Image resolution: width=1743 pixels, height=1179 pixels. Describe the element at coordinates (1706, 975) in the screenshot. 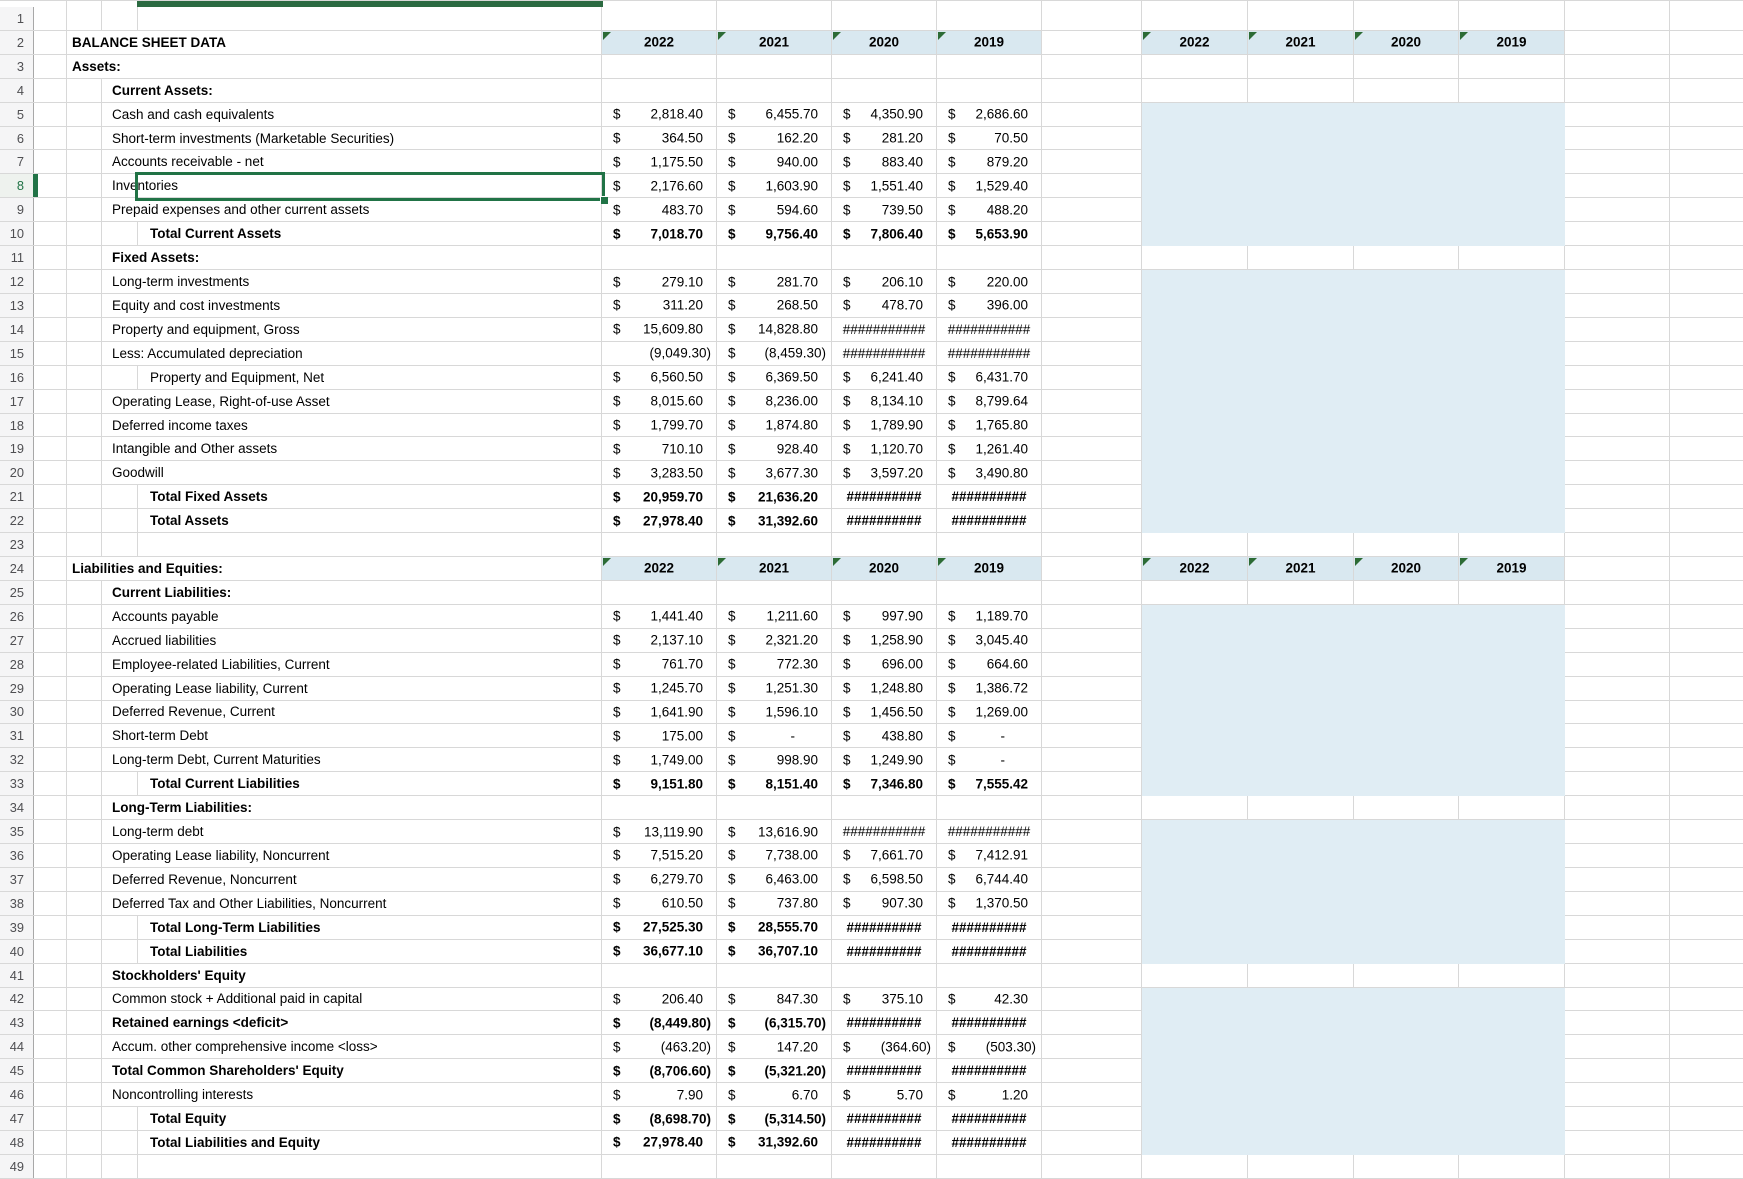

I see `cell-O41` at that location.